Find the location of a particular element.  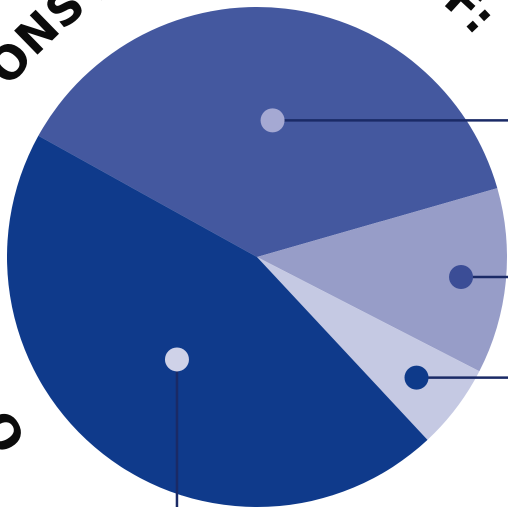

curved-text-left: O is located at coordinates (18, 431).